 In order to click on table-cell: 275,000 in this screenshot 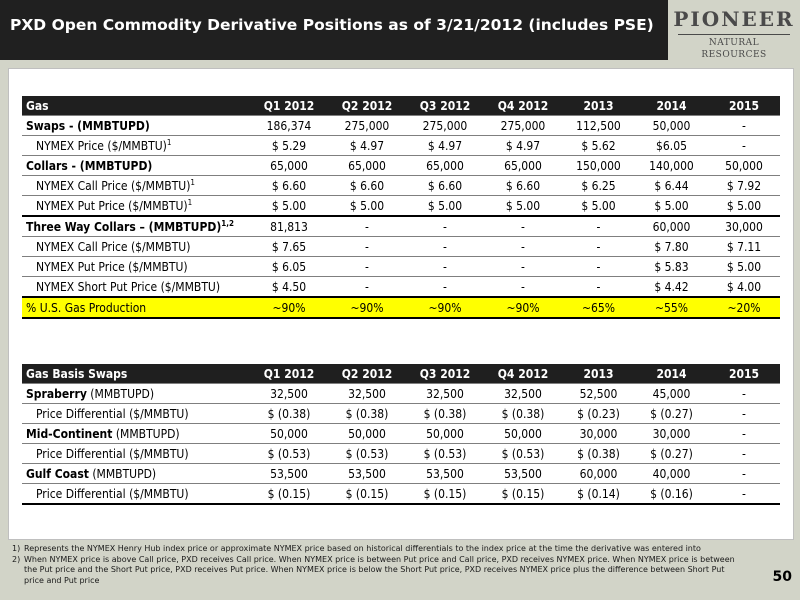, I will do `click(367, 125)`.